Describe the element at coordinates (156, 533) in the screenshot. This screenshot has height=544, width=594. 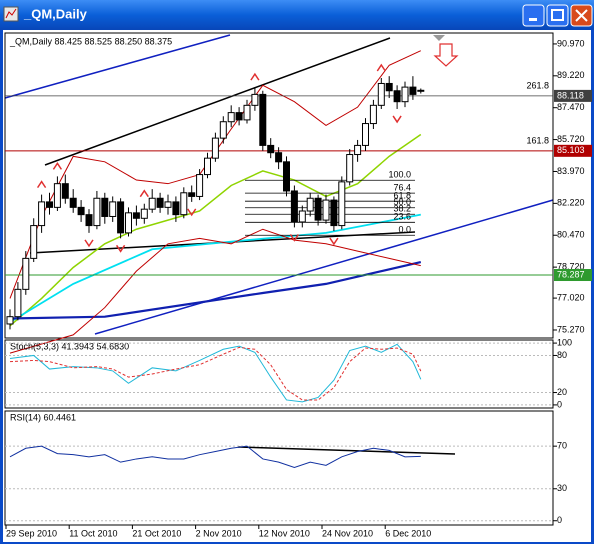
I see `x-tick-label: 21 Oct 2010` at that location.